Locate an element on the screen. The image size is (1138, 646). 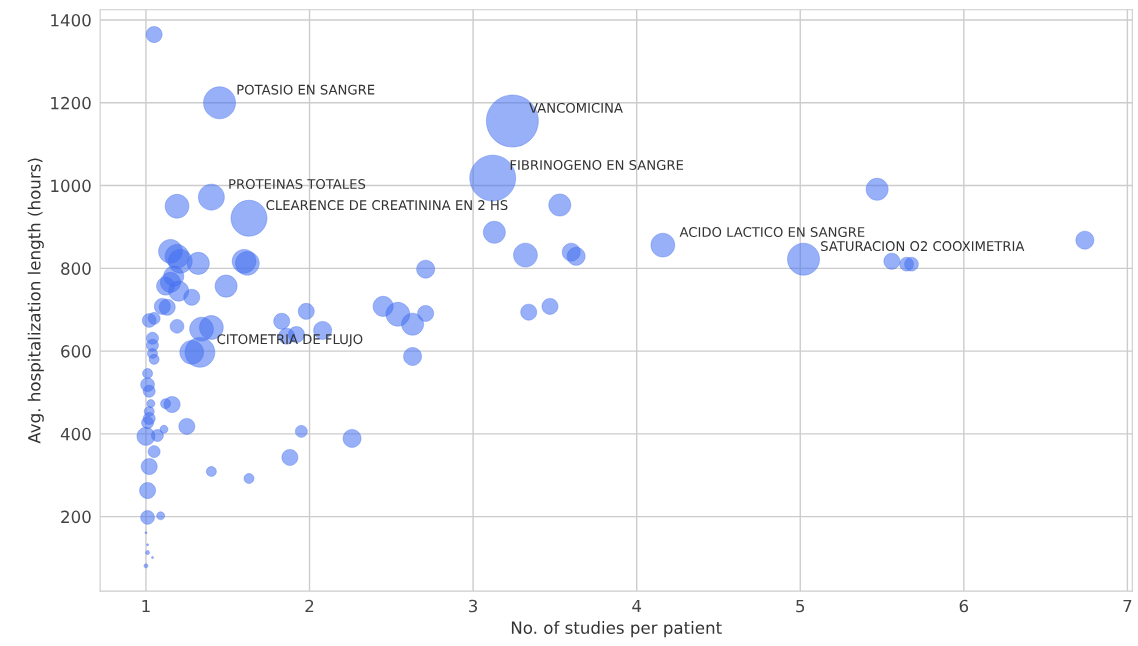
x-axis-title: No. of studies per patient is located at coordinates (616, 629).